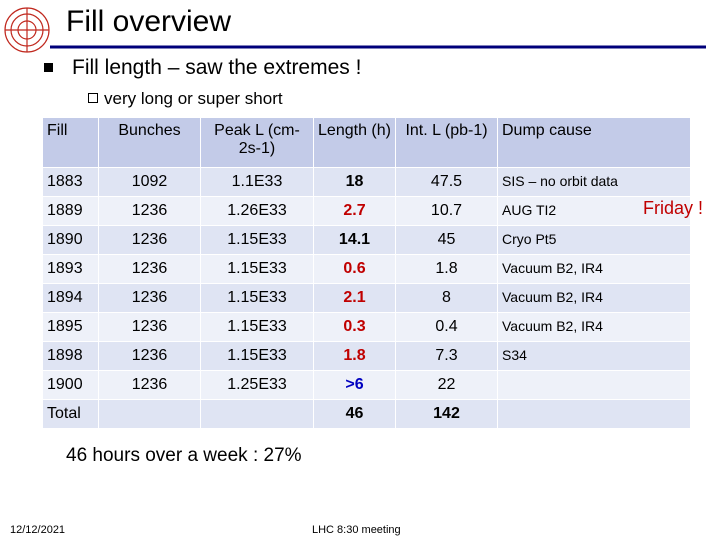 This screenshot has height=540, width=720. Describe the element at coordinates (446, 414) in the screenshot. I see `table-cell: 142` at that location.